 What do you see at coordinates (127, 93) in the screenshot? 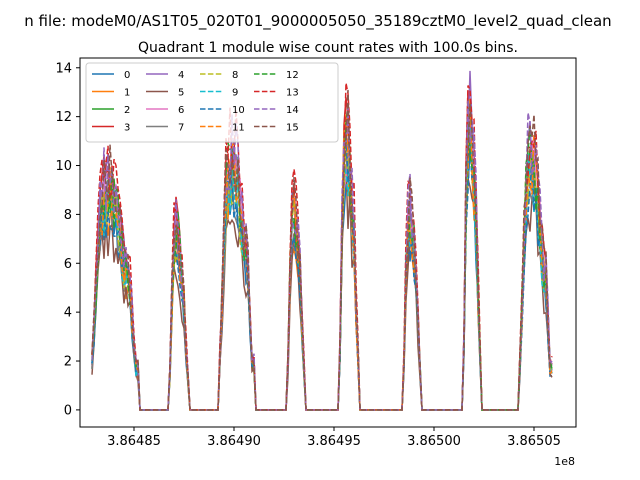
I see `legend-label-1: 1` at bounding box center [127, 93].